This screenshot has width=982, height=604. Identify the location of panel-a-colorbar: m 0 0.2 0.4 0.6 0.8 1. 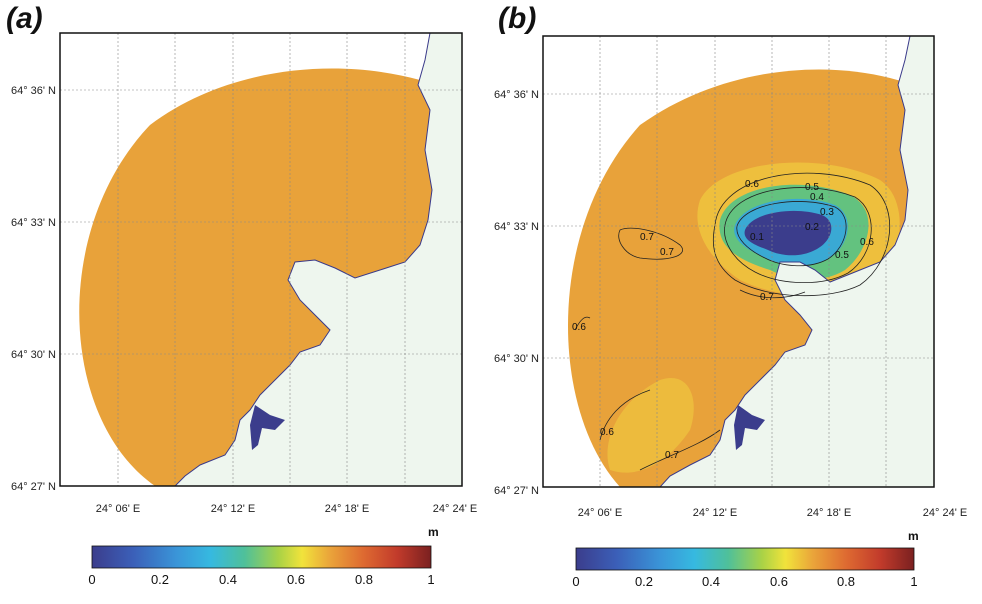
(263, 556).